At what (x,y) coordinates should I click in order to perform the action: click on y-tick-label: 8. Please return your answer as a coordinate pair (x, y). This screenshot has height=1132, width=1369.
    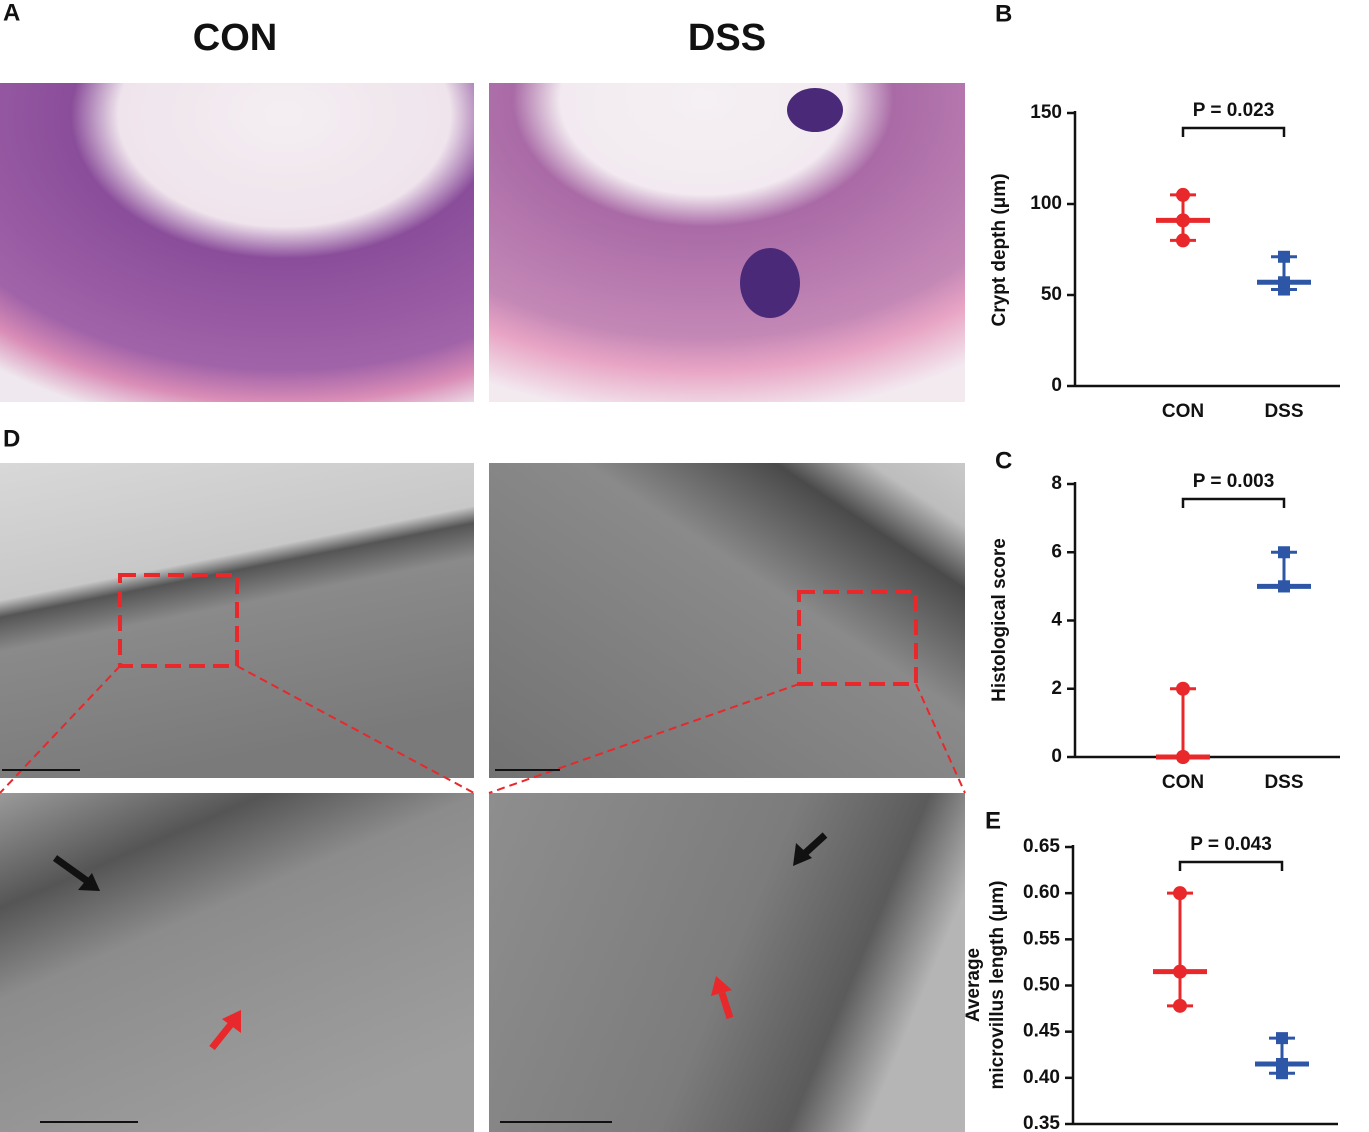
    Looking at the image, I should click on (1056, 483).